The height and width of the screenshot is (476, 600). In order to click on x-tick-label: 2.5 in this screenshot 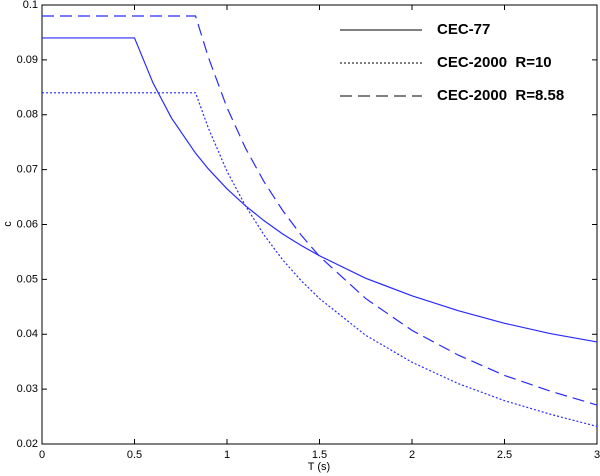, I will do `click(504, 455)`.